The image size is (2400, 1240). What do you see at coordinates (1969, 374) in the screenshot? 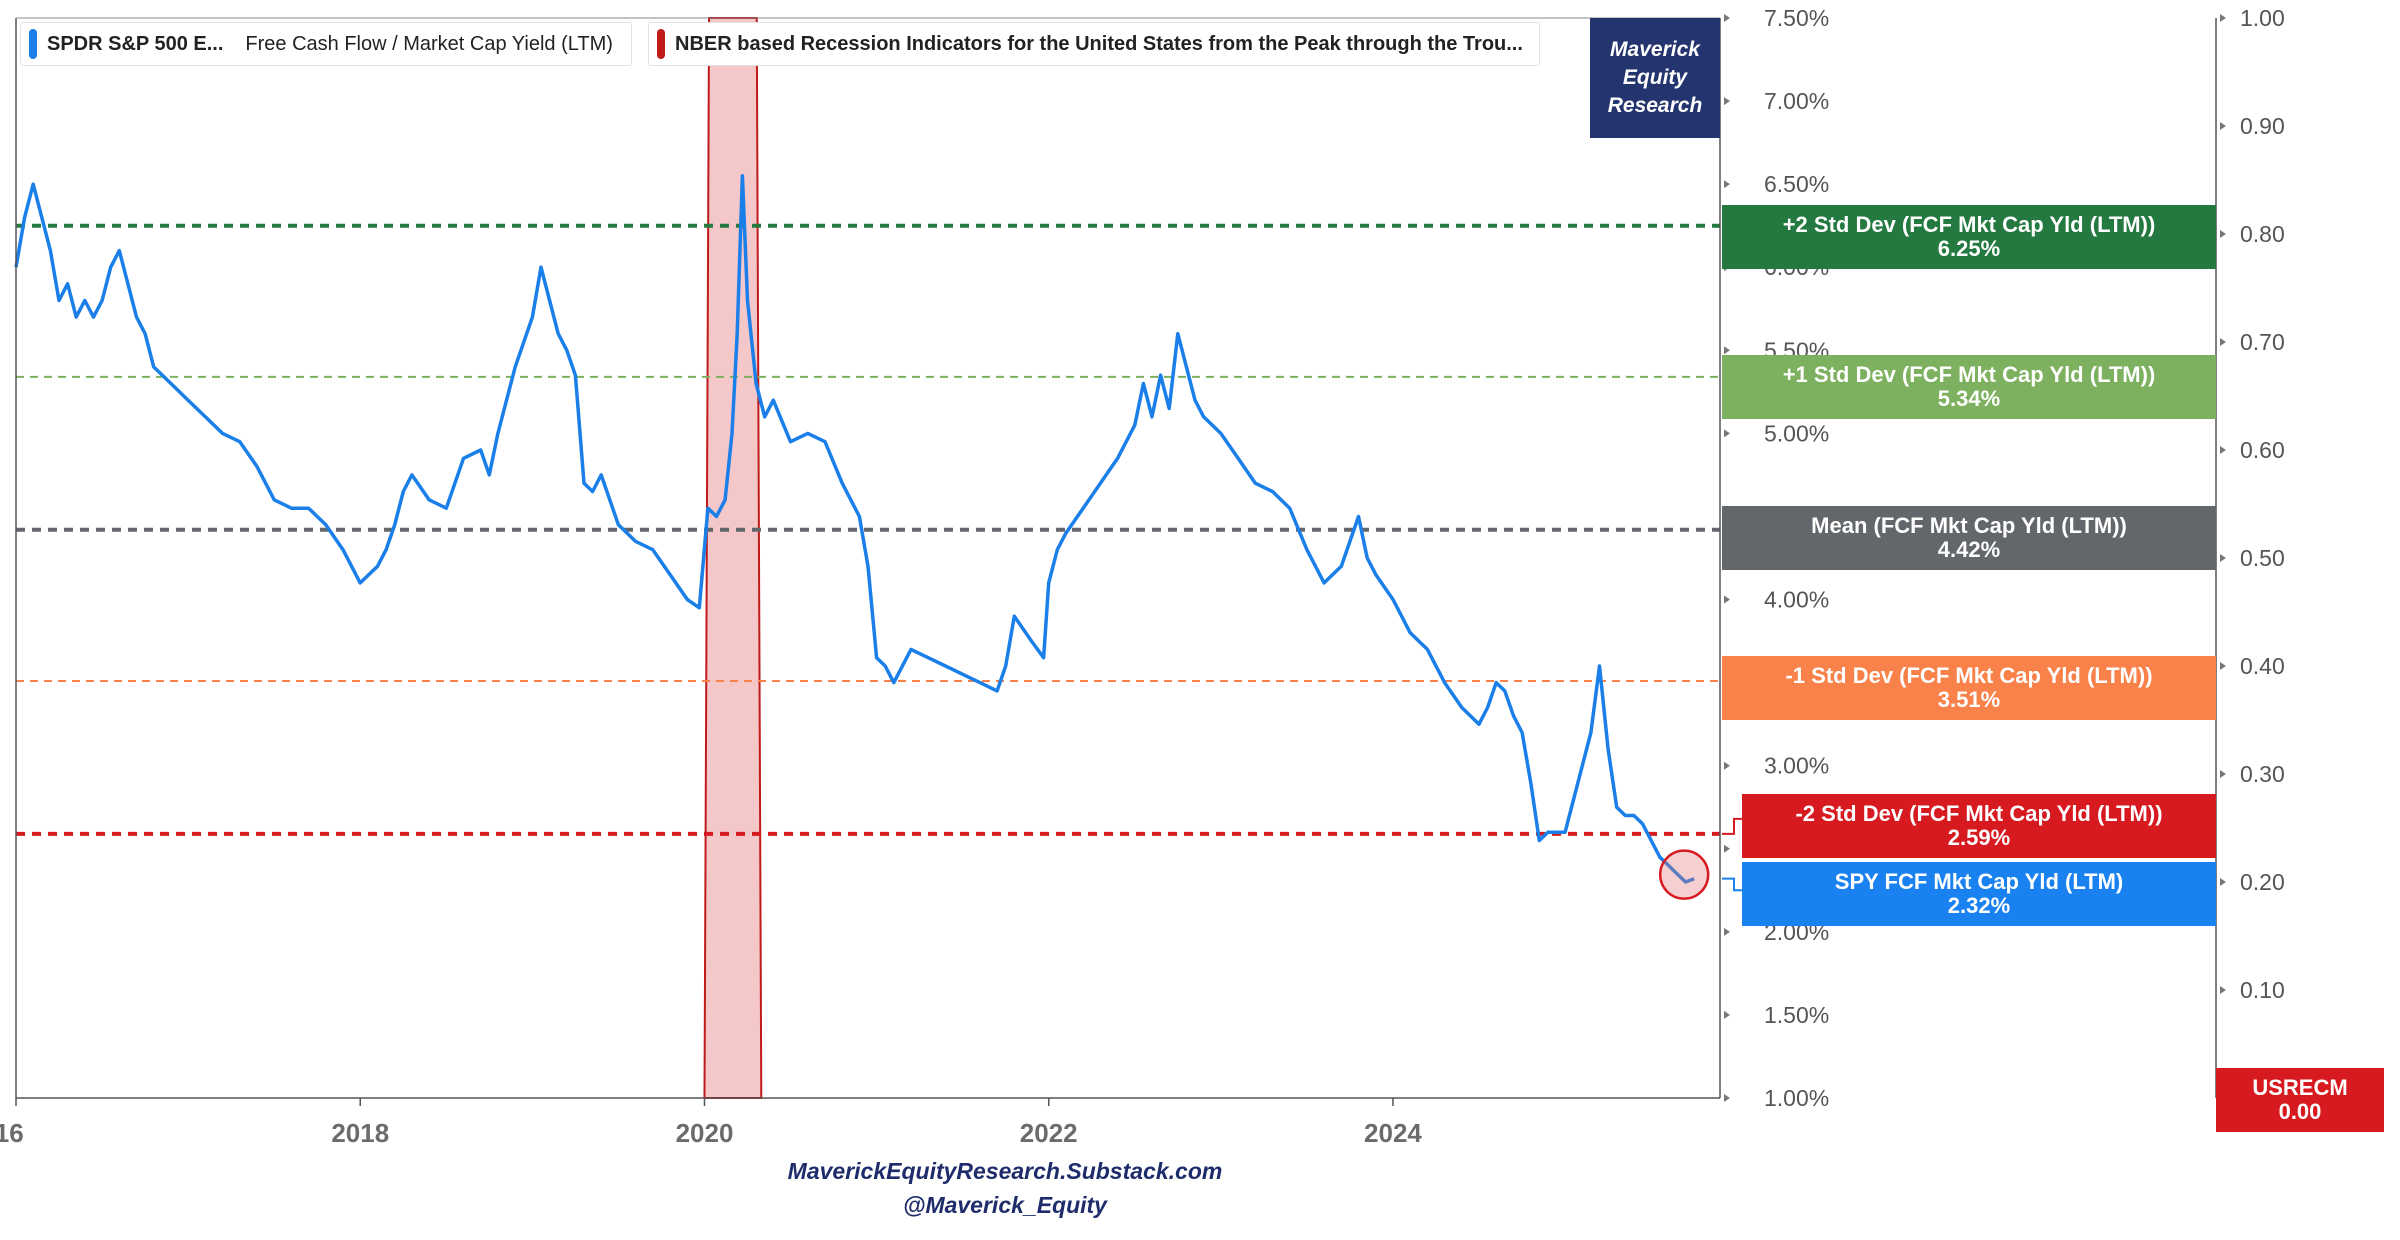
I see `tag-label: +1 Std Dev (FCF Mkt Cap Yld (LTM))` at bounding box center [1969, 374].